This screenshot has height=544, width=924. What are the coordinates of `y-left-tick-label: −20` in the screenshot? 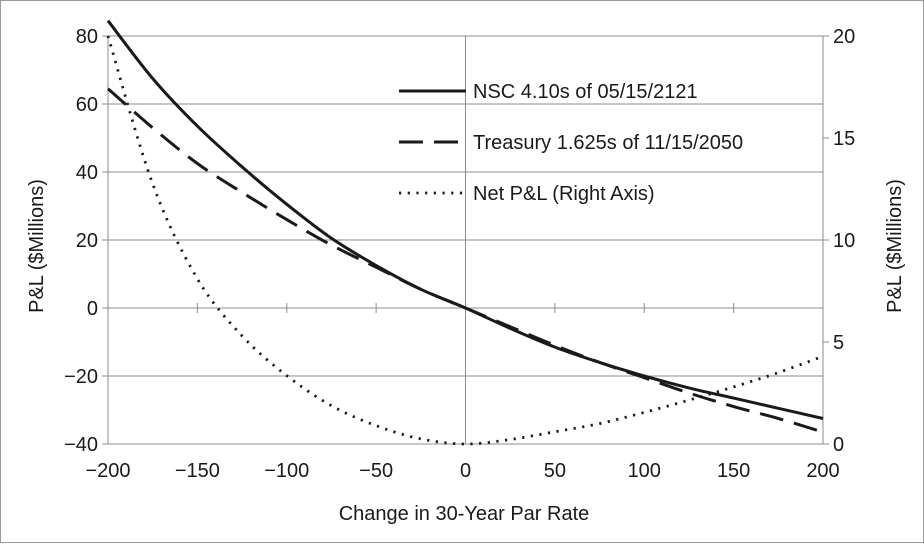 It's located at (81, 377).